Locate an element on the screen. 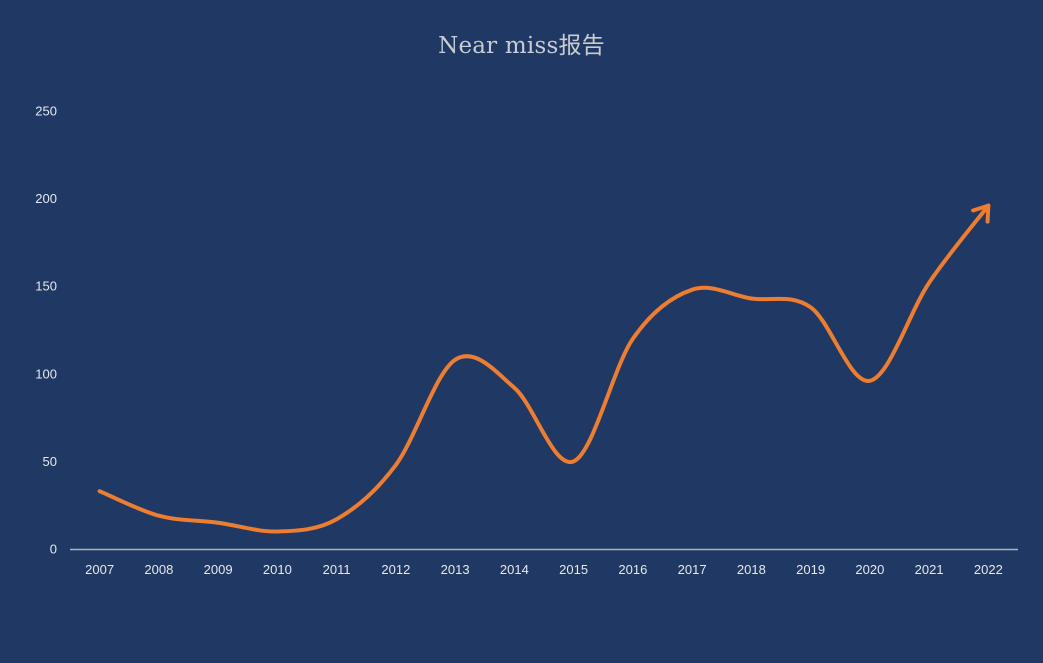 The image size is (1043, 663). x-tick-label: 2011 is located at coordinates (337, 569).